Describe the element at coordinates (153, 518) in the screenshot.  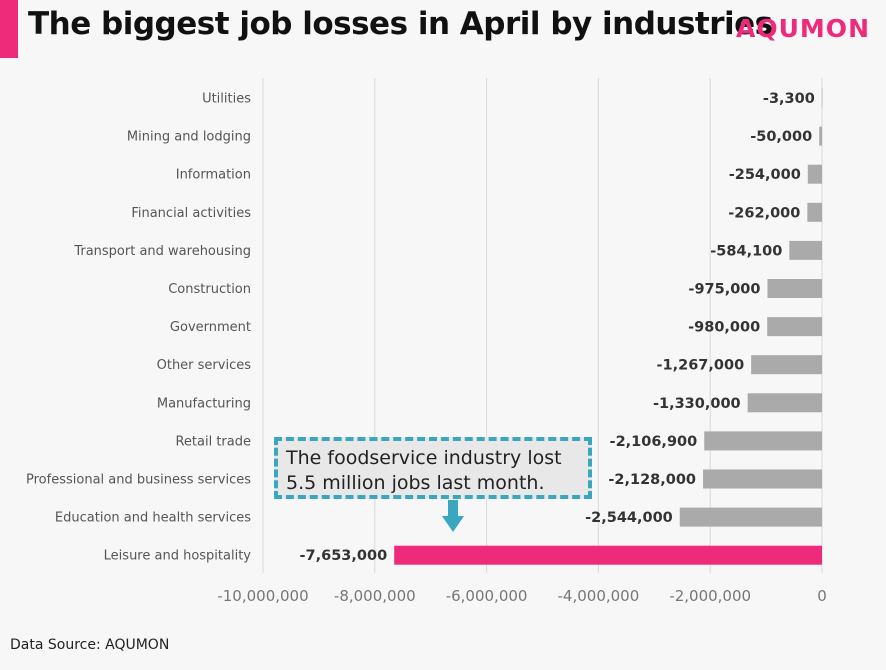
I see `category-label: Education and health services` at that location.